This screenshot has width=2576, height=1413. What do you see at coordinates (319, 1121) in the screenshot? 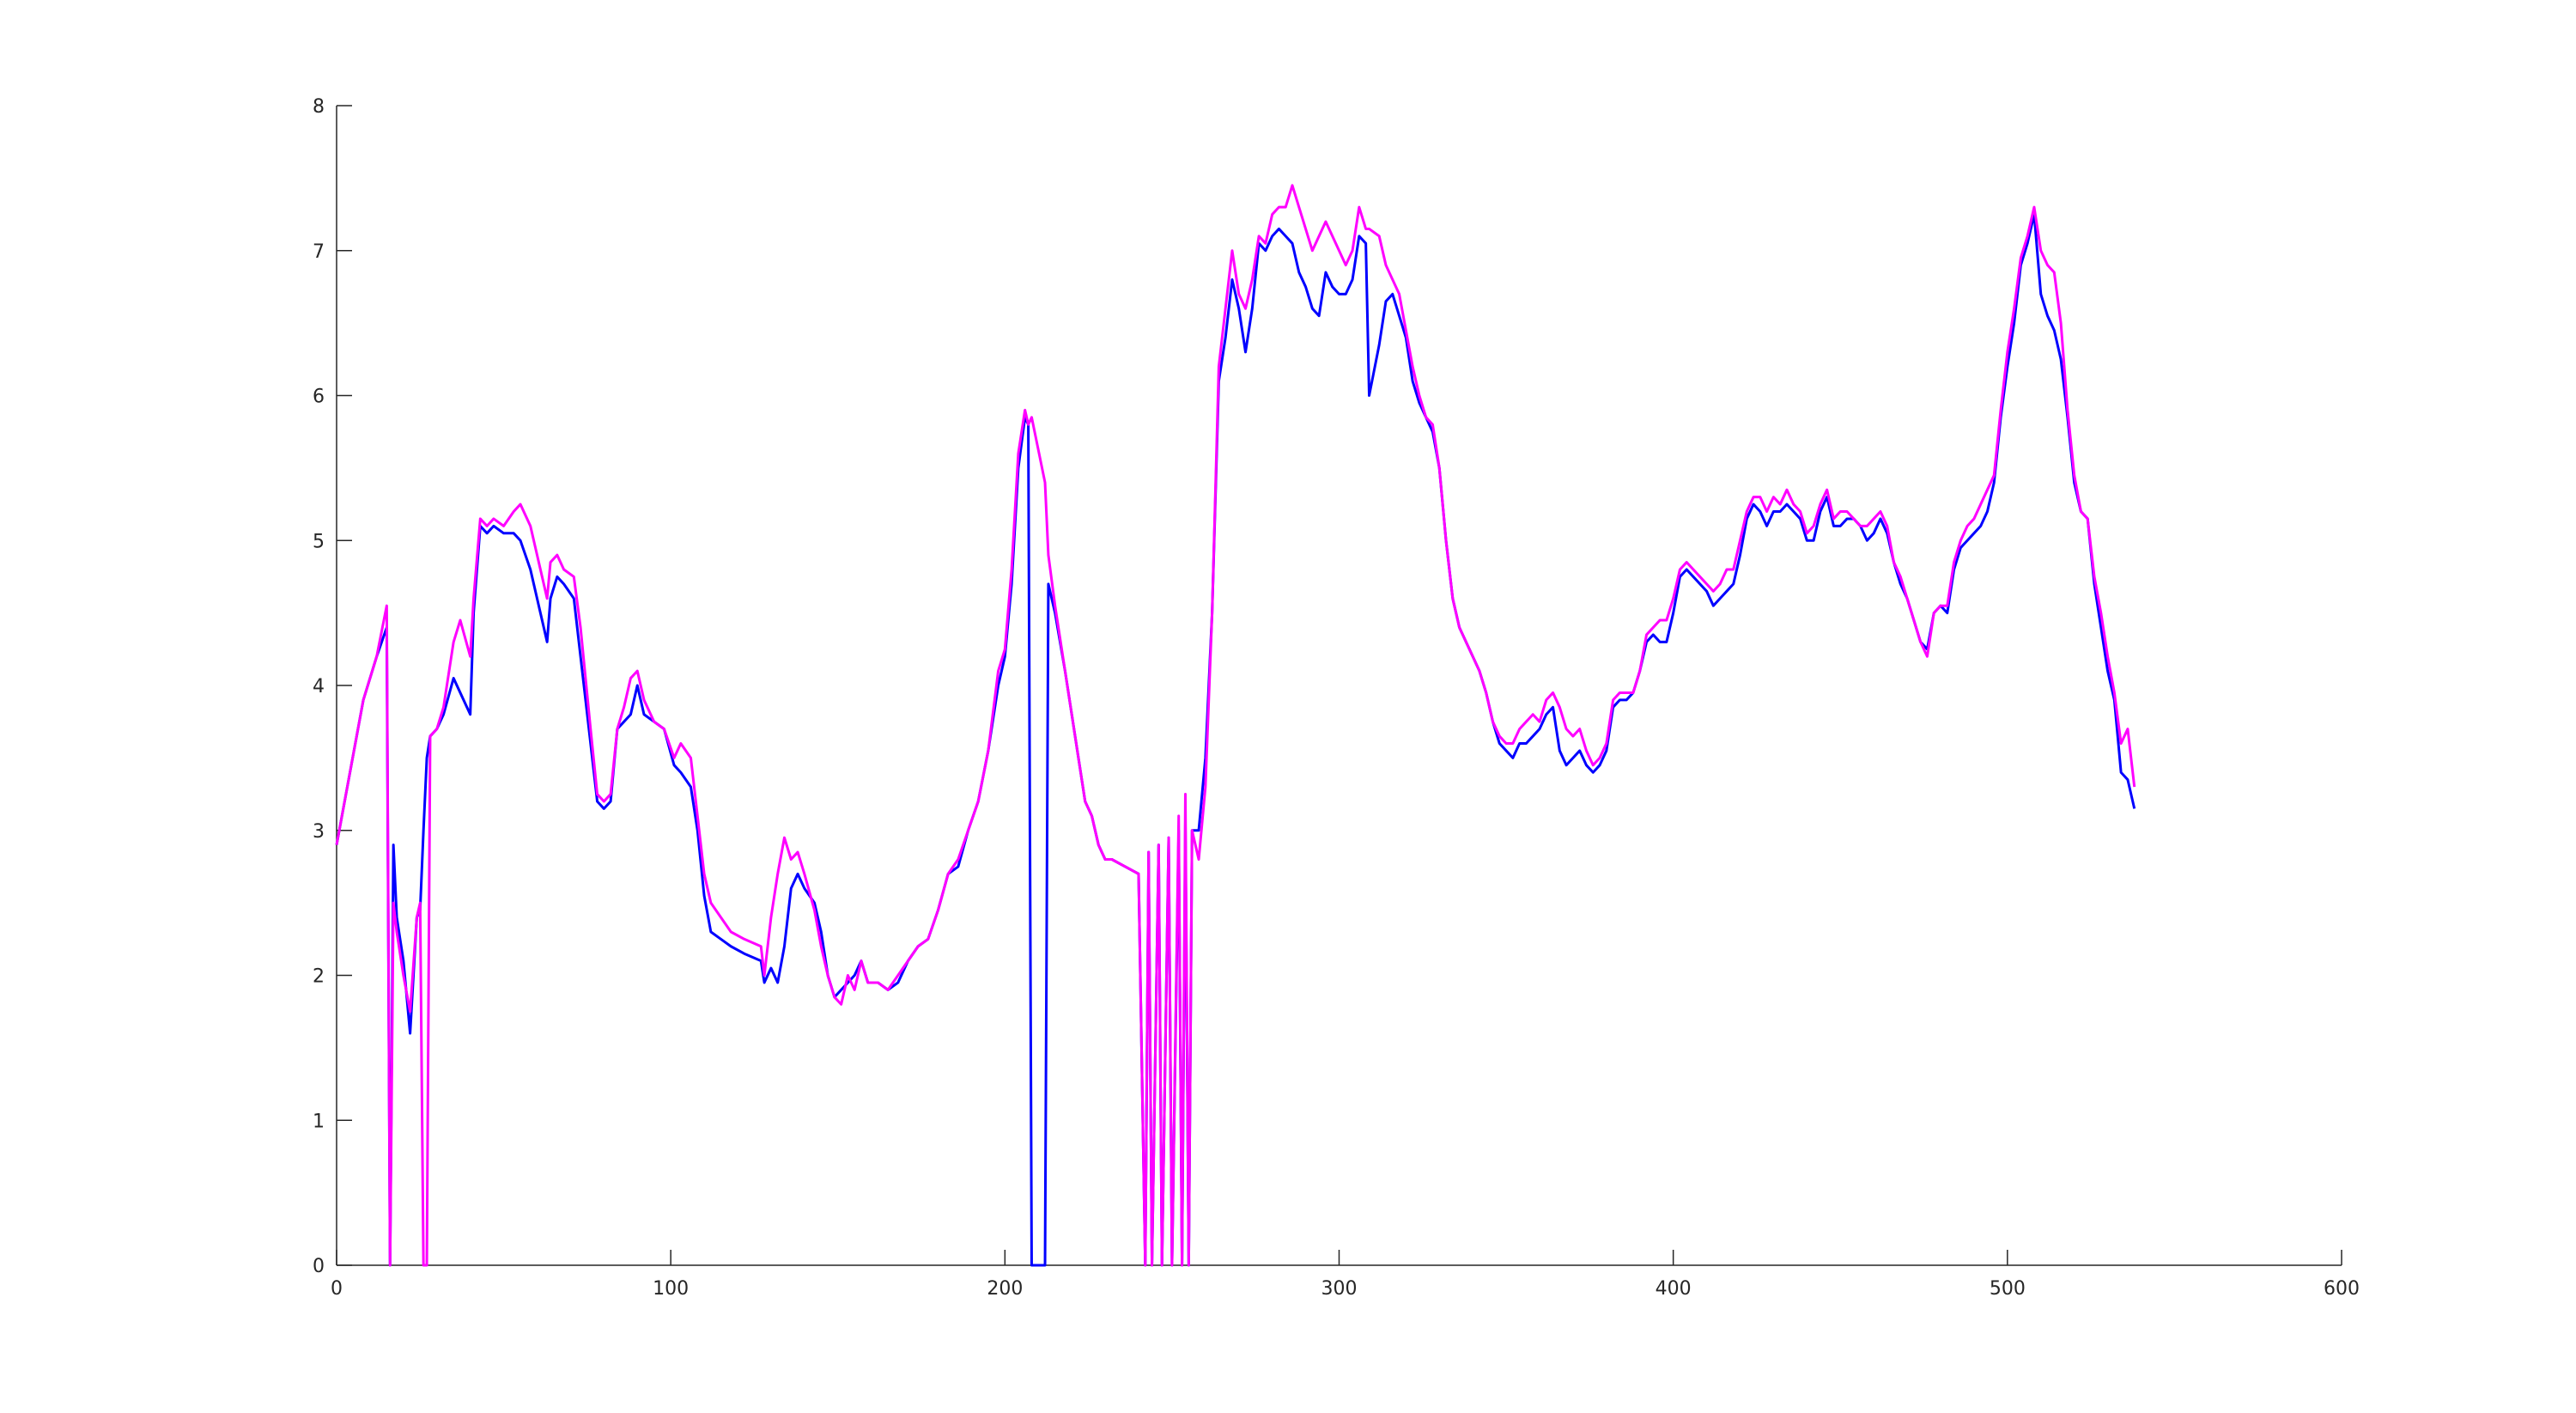
I see `y-tick-label: 1` at bounding box center [319, 1121].